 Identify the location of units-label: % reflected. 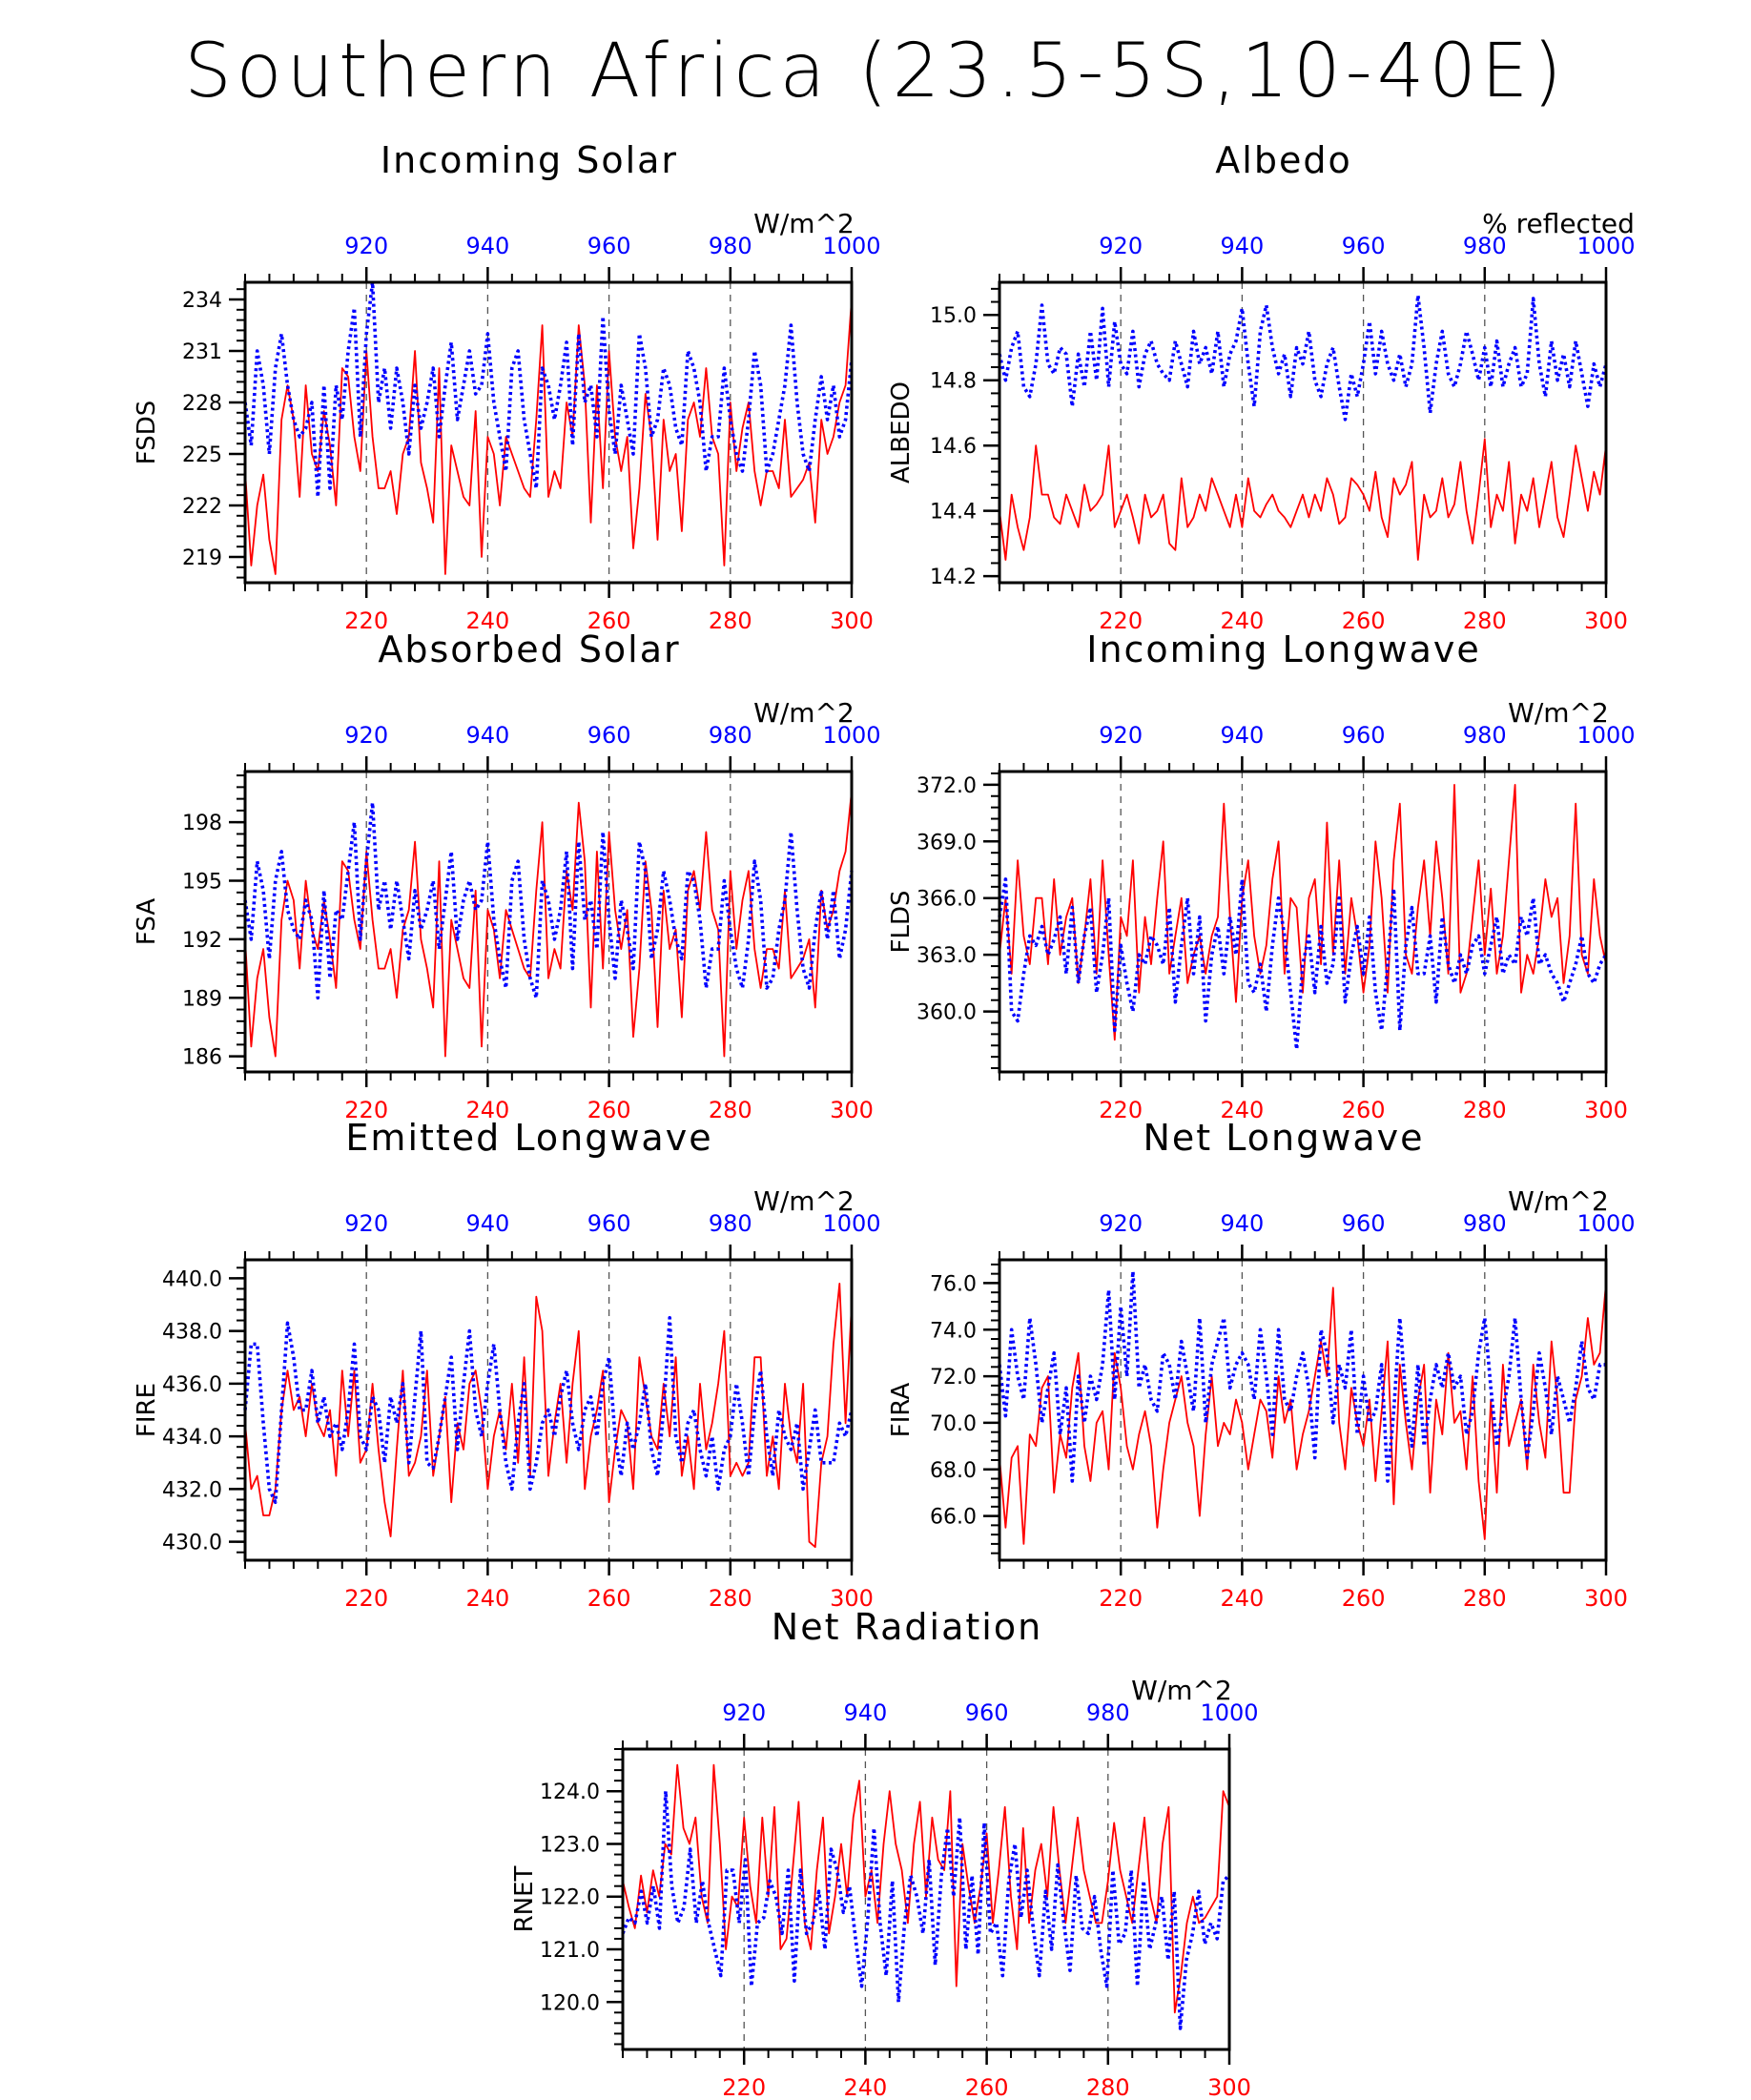
(1558, 223).